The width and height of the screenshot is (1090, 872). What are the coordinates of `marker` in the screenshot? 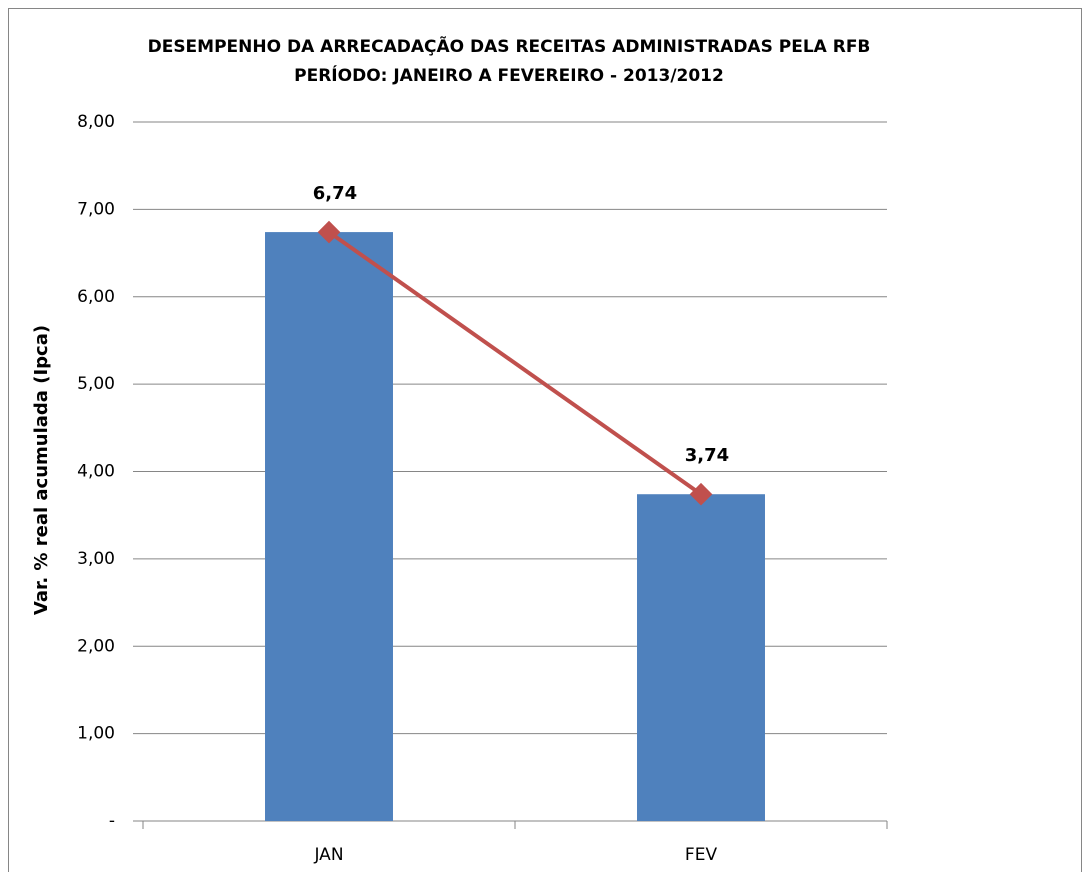 It's located at (701, 494).